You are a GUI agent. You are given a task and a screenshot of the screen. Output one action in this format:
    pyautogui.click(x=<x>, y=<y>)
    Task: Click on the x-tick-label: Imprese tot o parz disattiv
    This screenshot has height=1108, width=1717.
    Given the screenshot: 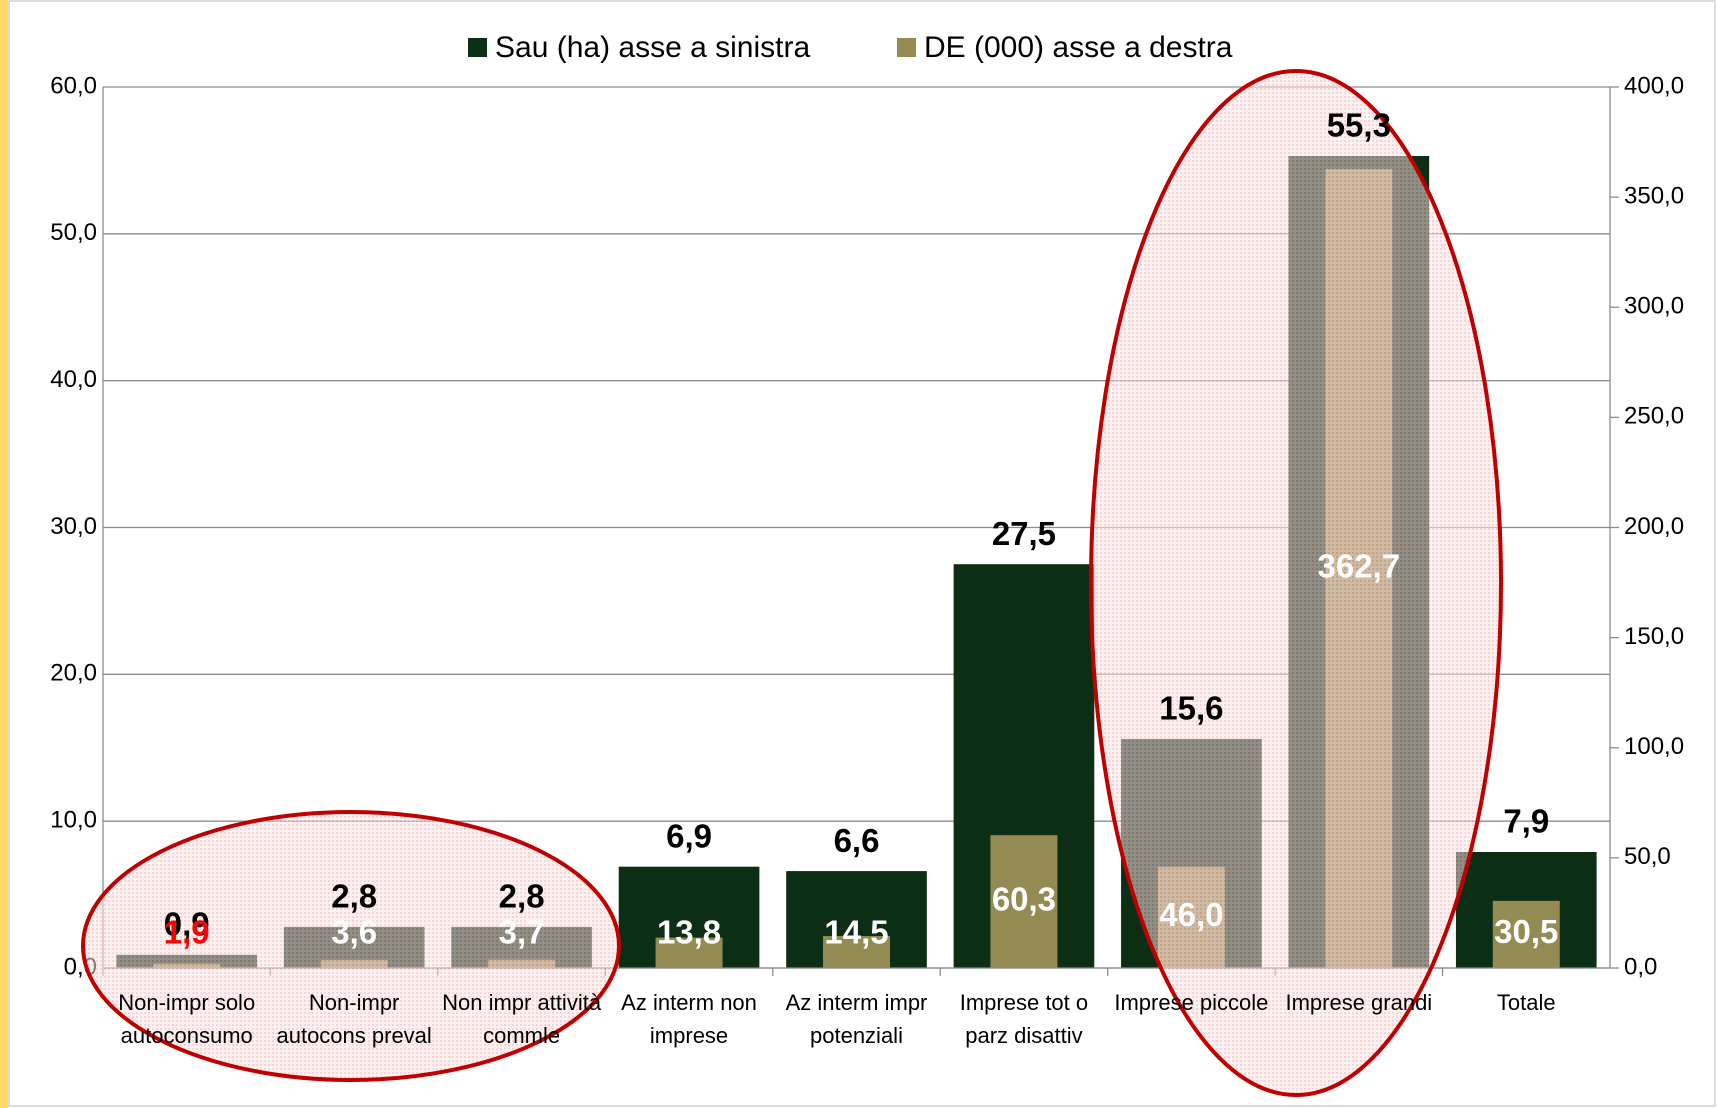 What is the action you would take?
    pyautogui.click(x=1024, y=1019)
    